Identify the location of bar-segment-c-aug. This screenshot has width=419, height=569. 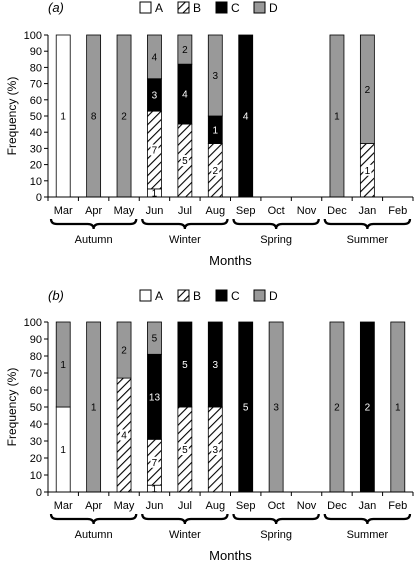
(215, 364).